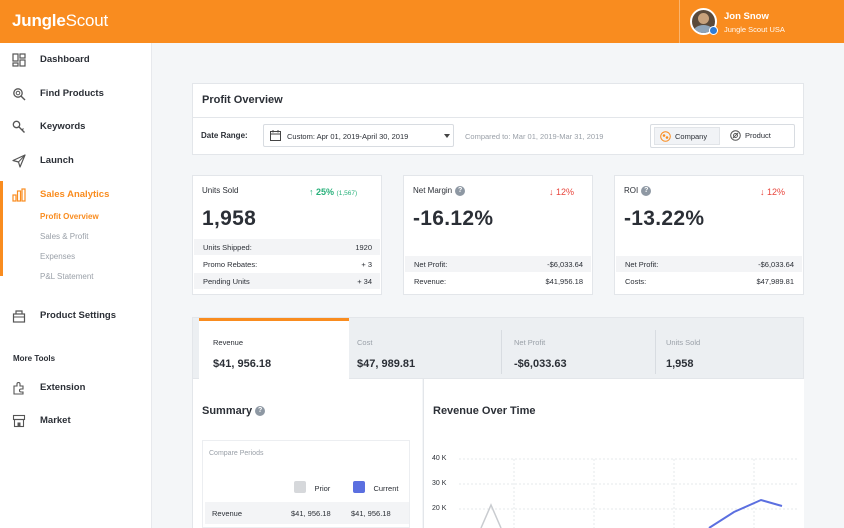  I want to click on units-sold-trend: ↑ 25% (1,567), so click(333, 192).